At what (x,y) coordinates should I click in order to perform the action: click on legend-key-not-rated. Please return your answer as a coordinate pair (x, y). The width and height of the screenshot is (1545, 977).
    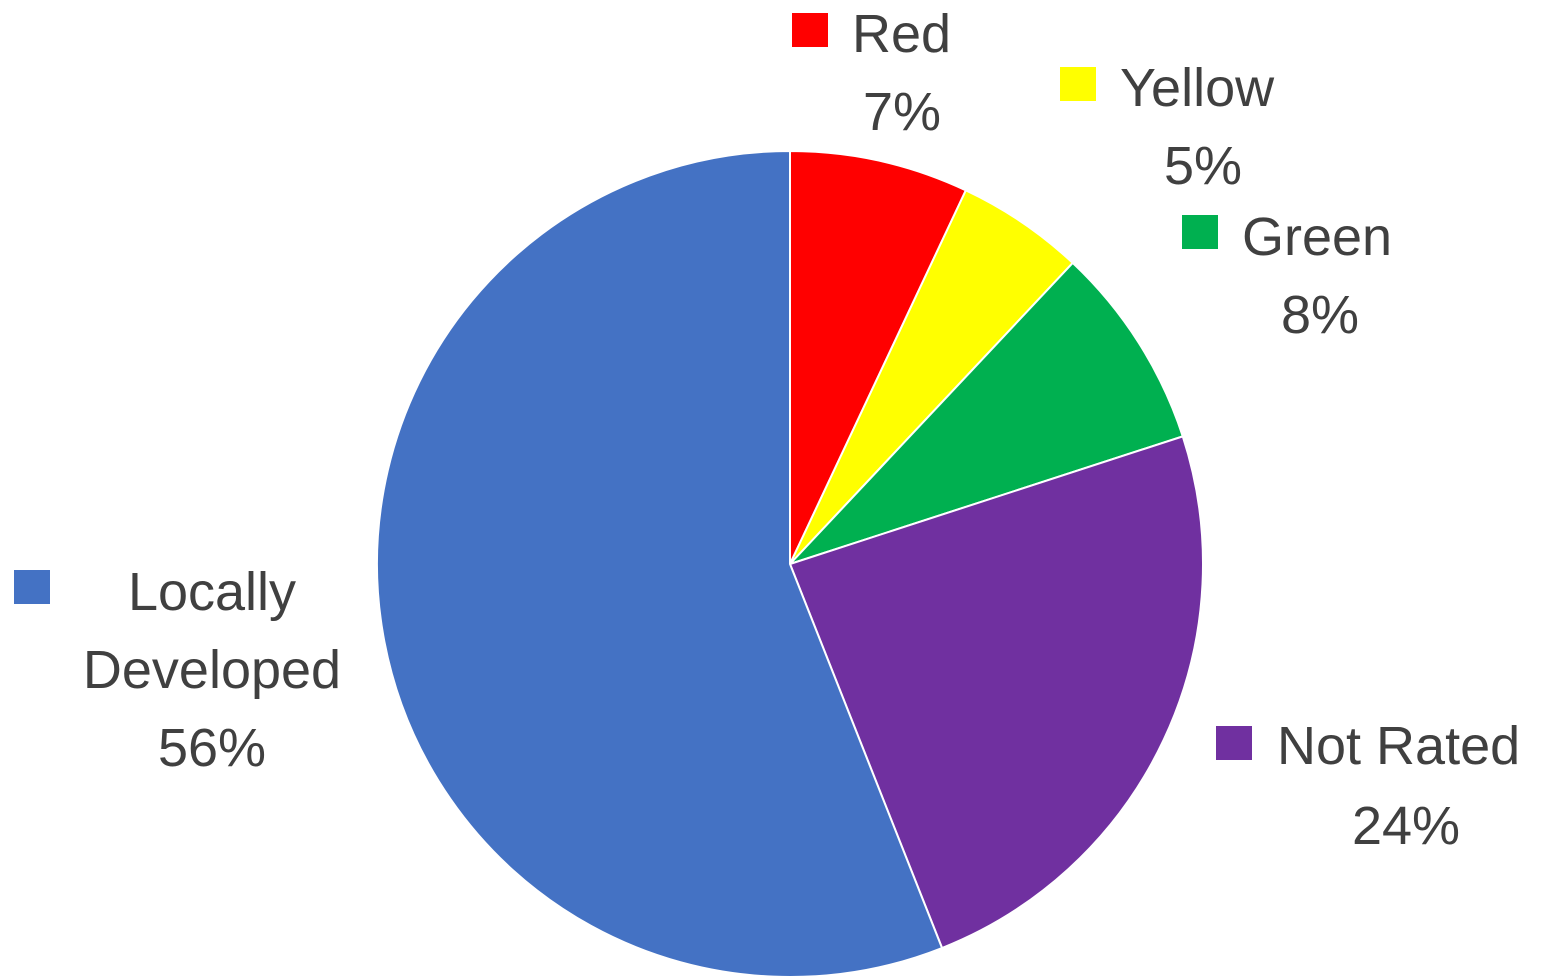
    Looking at the image, I should click on (1234, 743).